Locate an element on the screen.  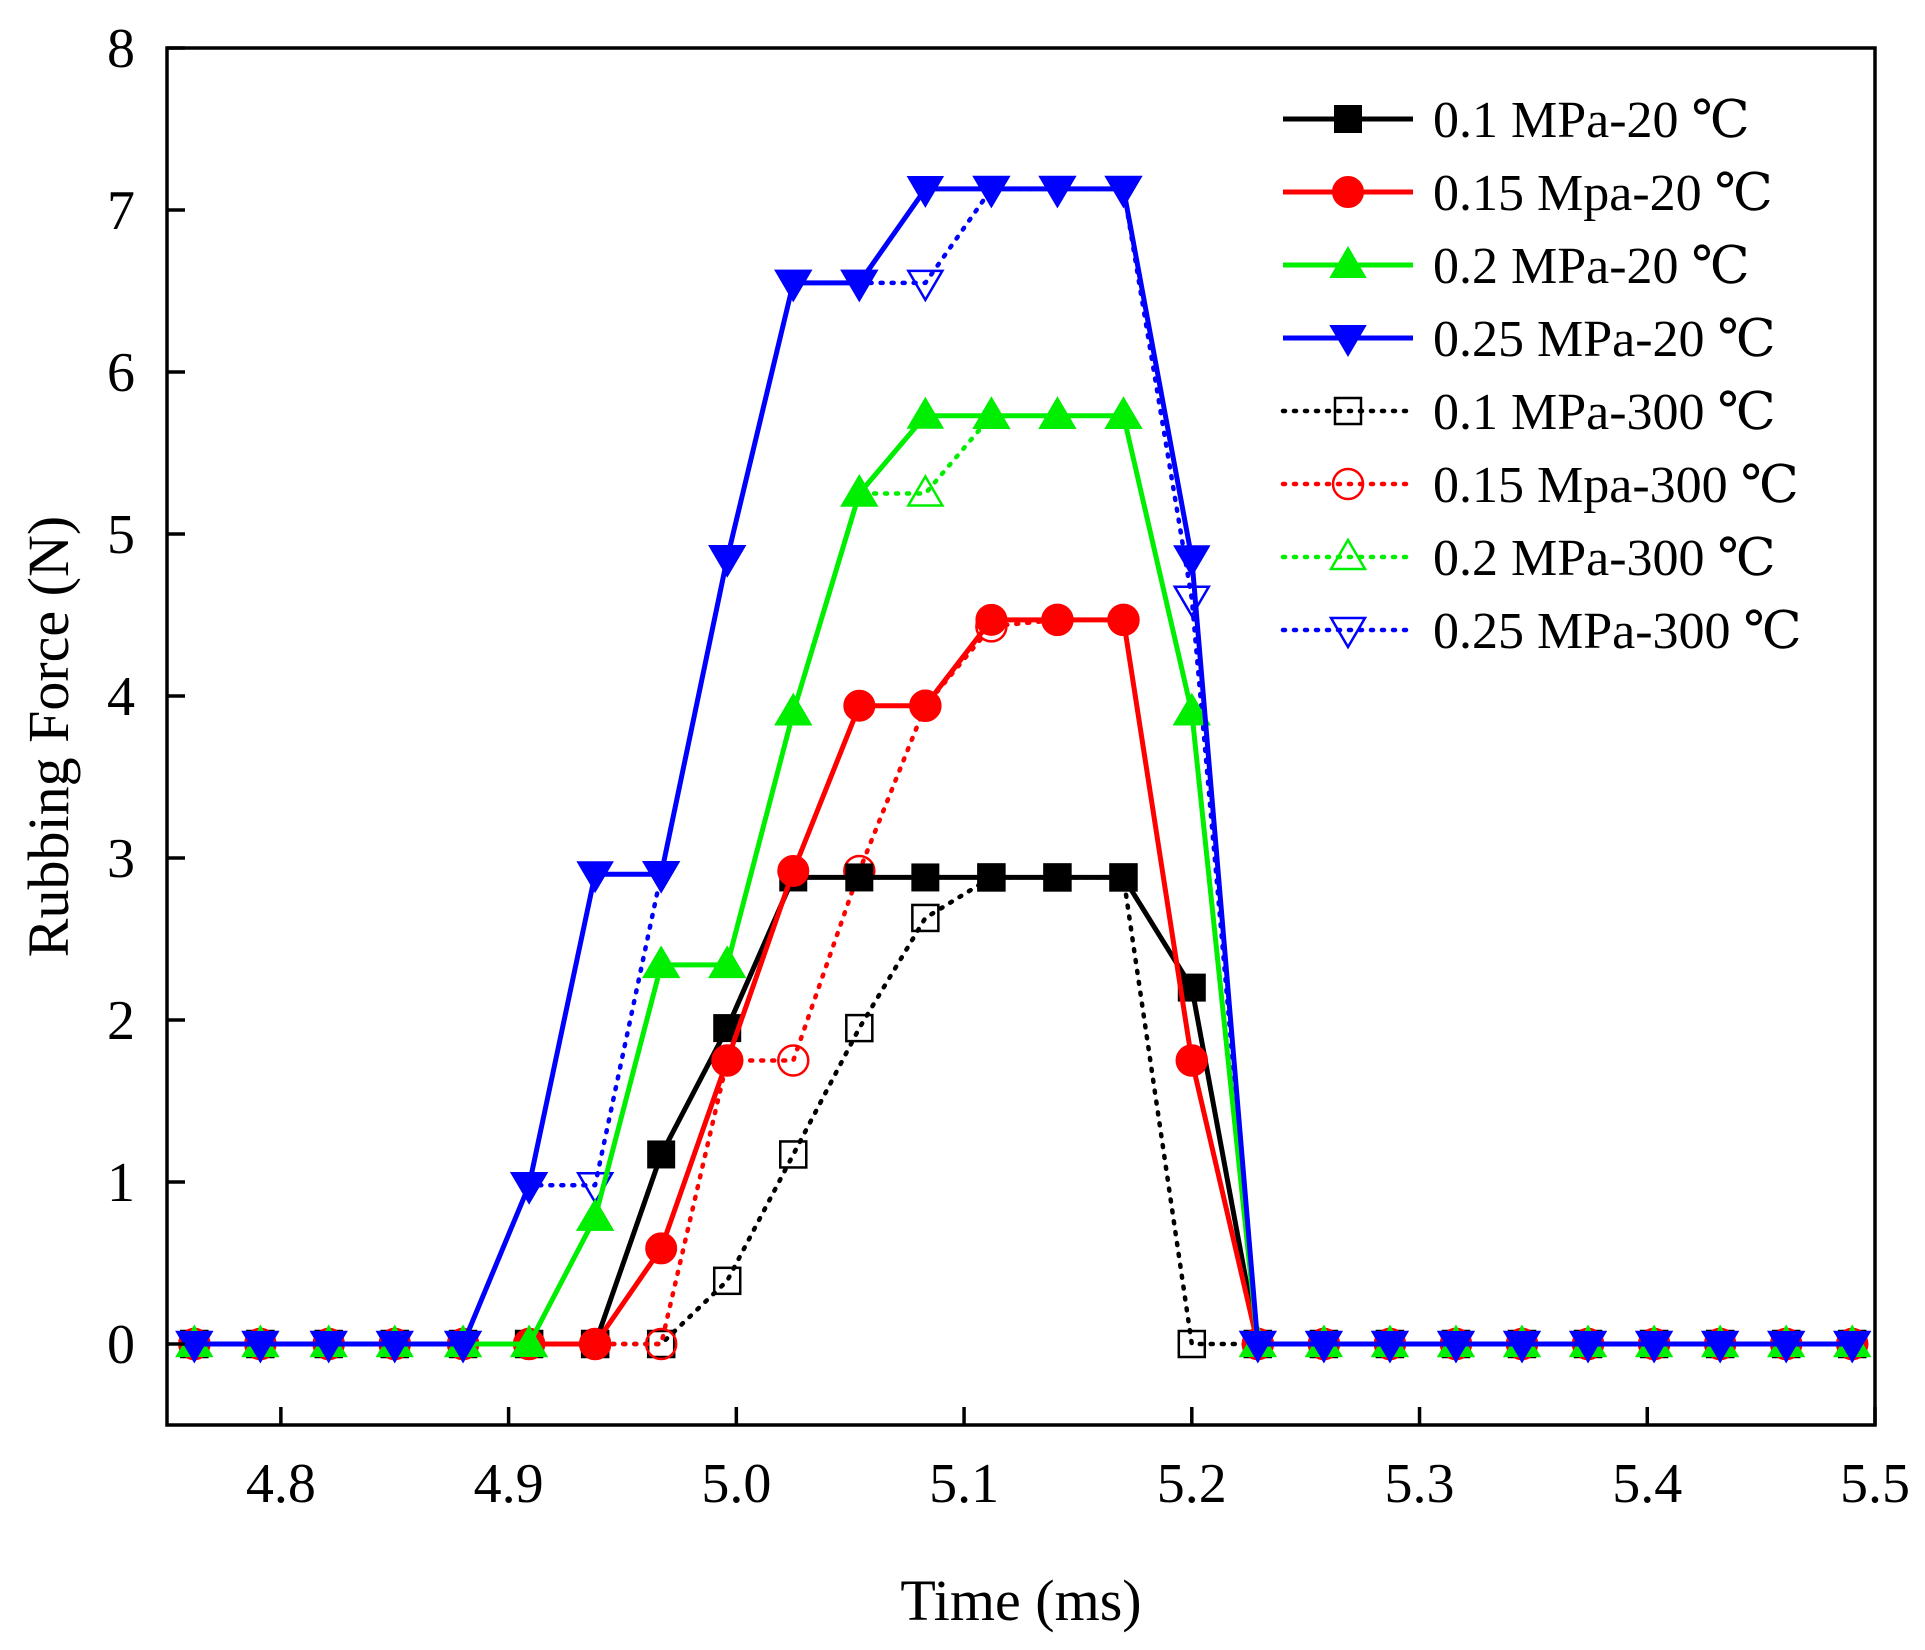
legend-item: 0.25 MPa-20 ℃ is located at coordinates (1529, 339).